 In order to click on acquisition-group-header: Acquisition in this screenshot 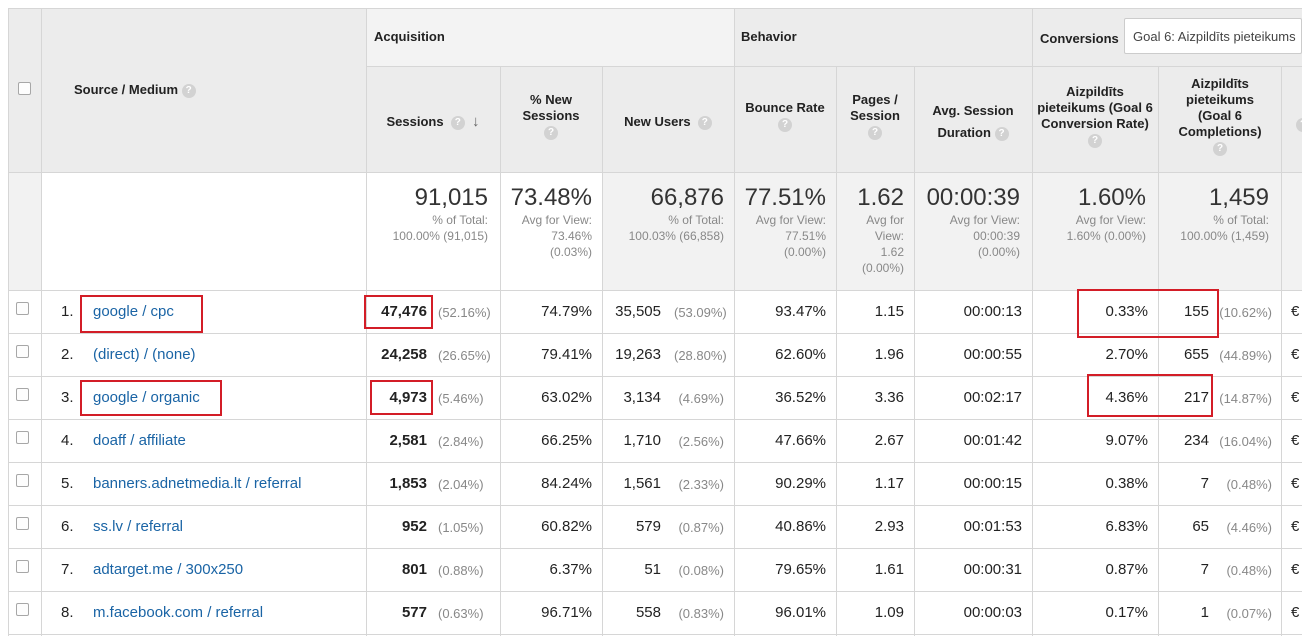, I will do `click(409, 36)`.